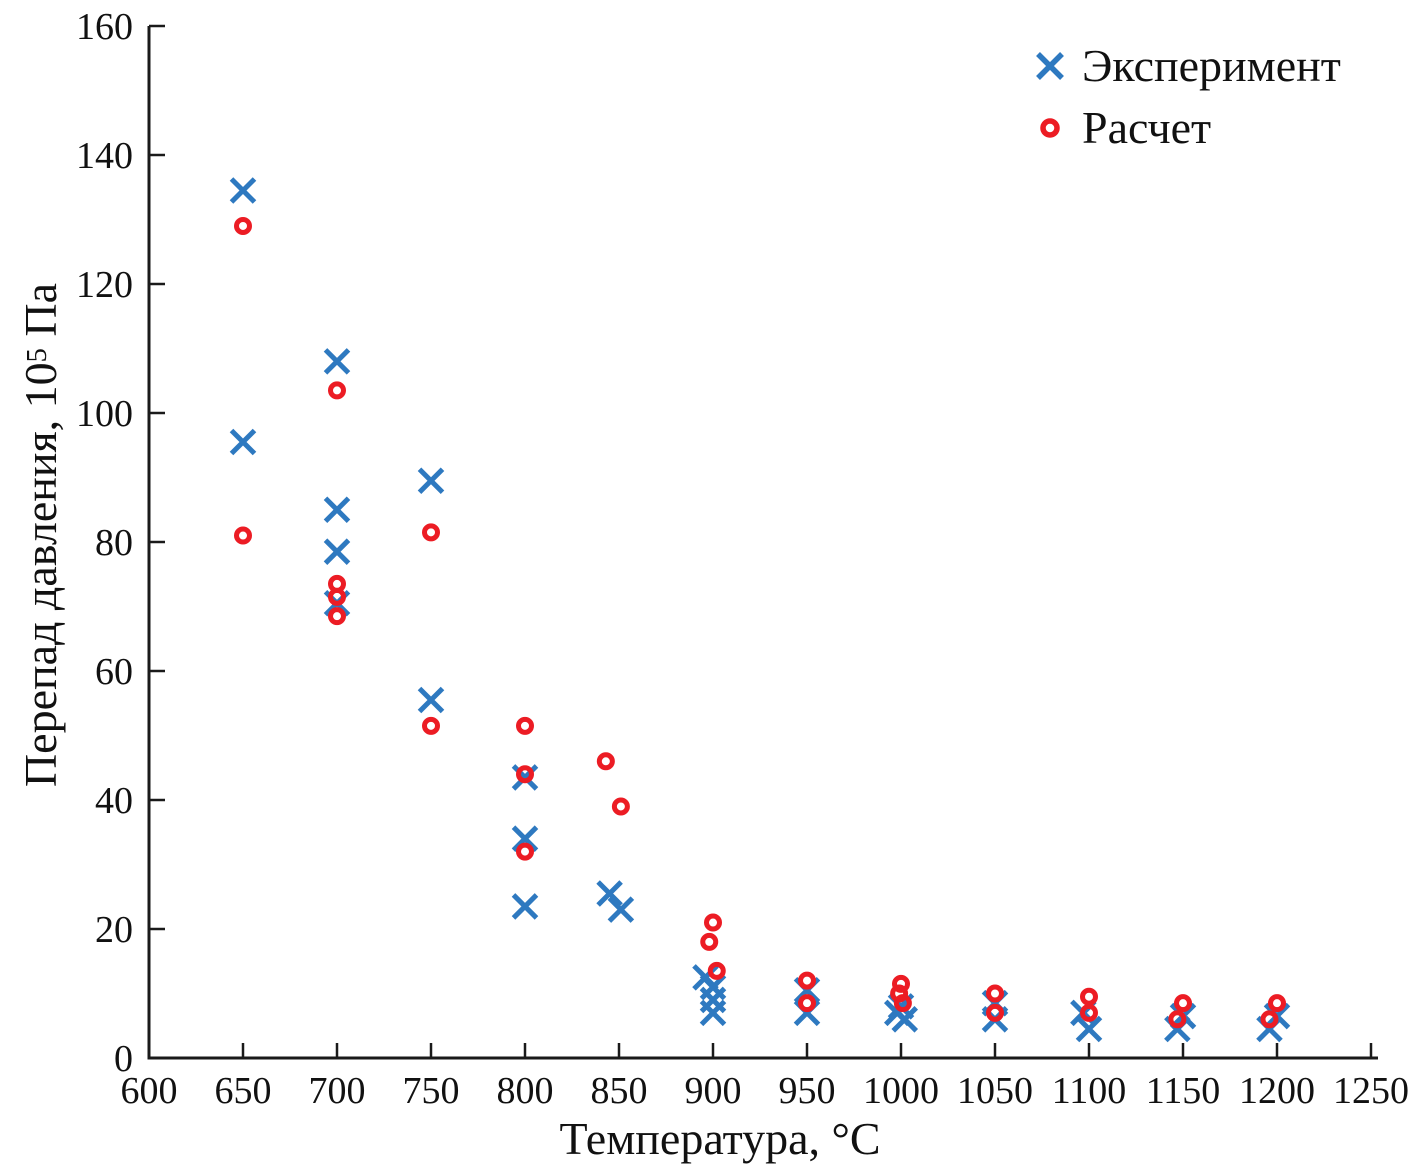 Image resolution: width=1414 pixels, height=1171 pixels. What do you see at coordinates (114, 930) in the screenshot?
I see `y-tick-label: 20` at bounding box center [114, 930].